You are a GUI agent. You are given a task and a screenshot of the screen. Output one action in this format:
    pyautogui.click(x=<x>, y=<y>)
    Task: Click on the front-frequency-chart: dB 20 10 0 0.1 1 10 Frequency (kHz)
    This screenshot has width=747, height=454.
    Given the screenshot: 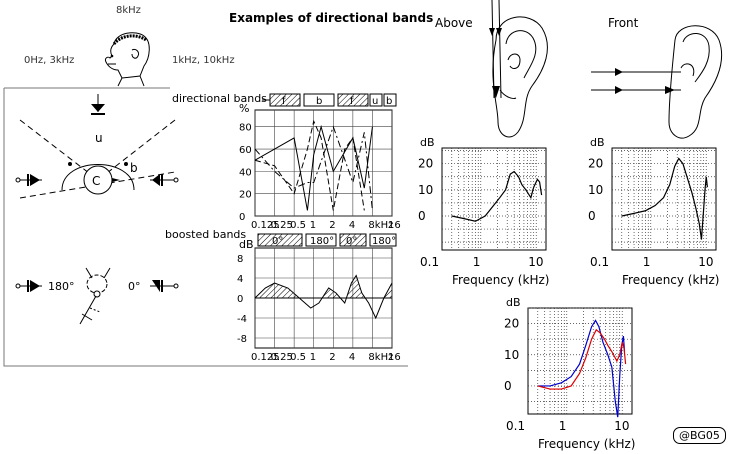 What is the action you would take?
    pyautogui.click(x=653, y=211)
    